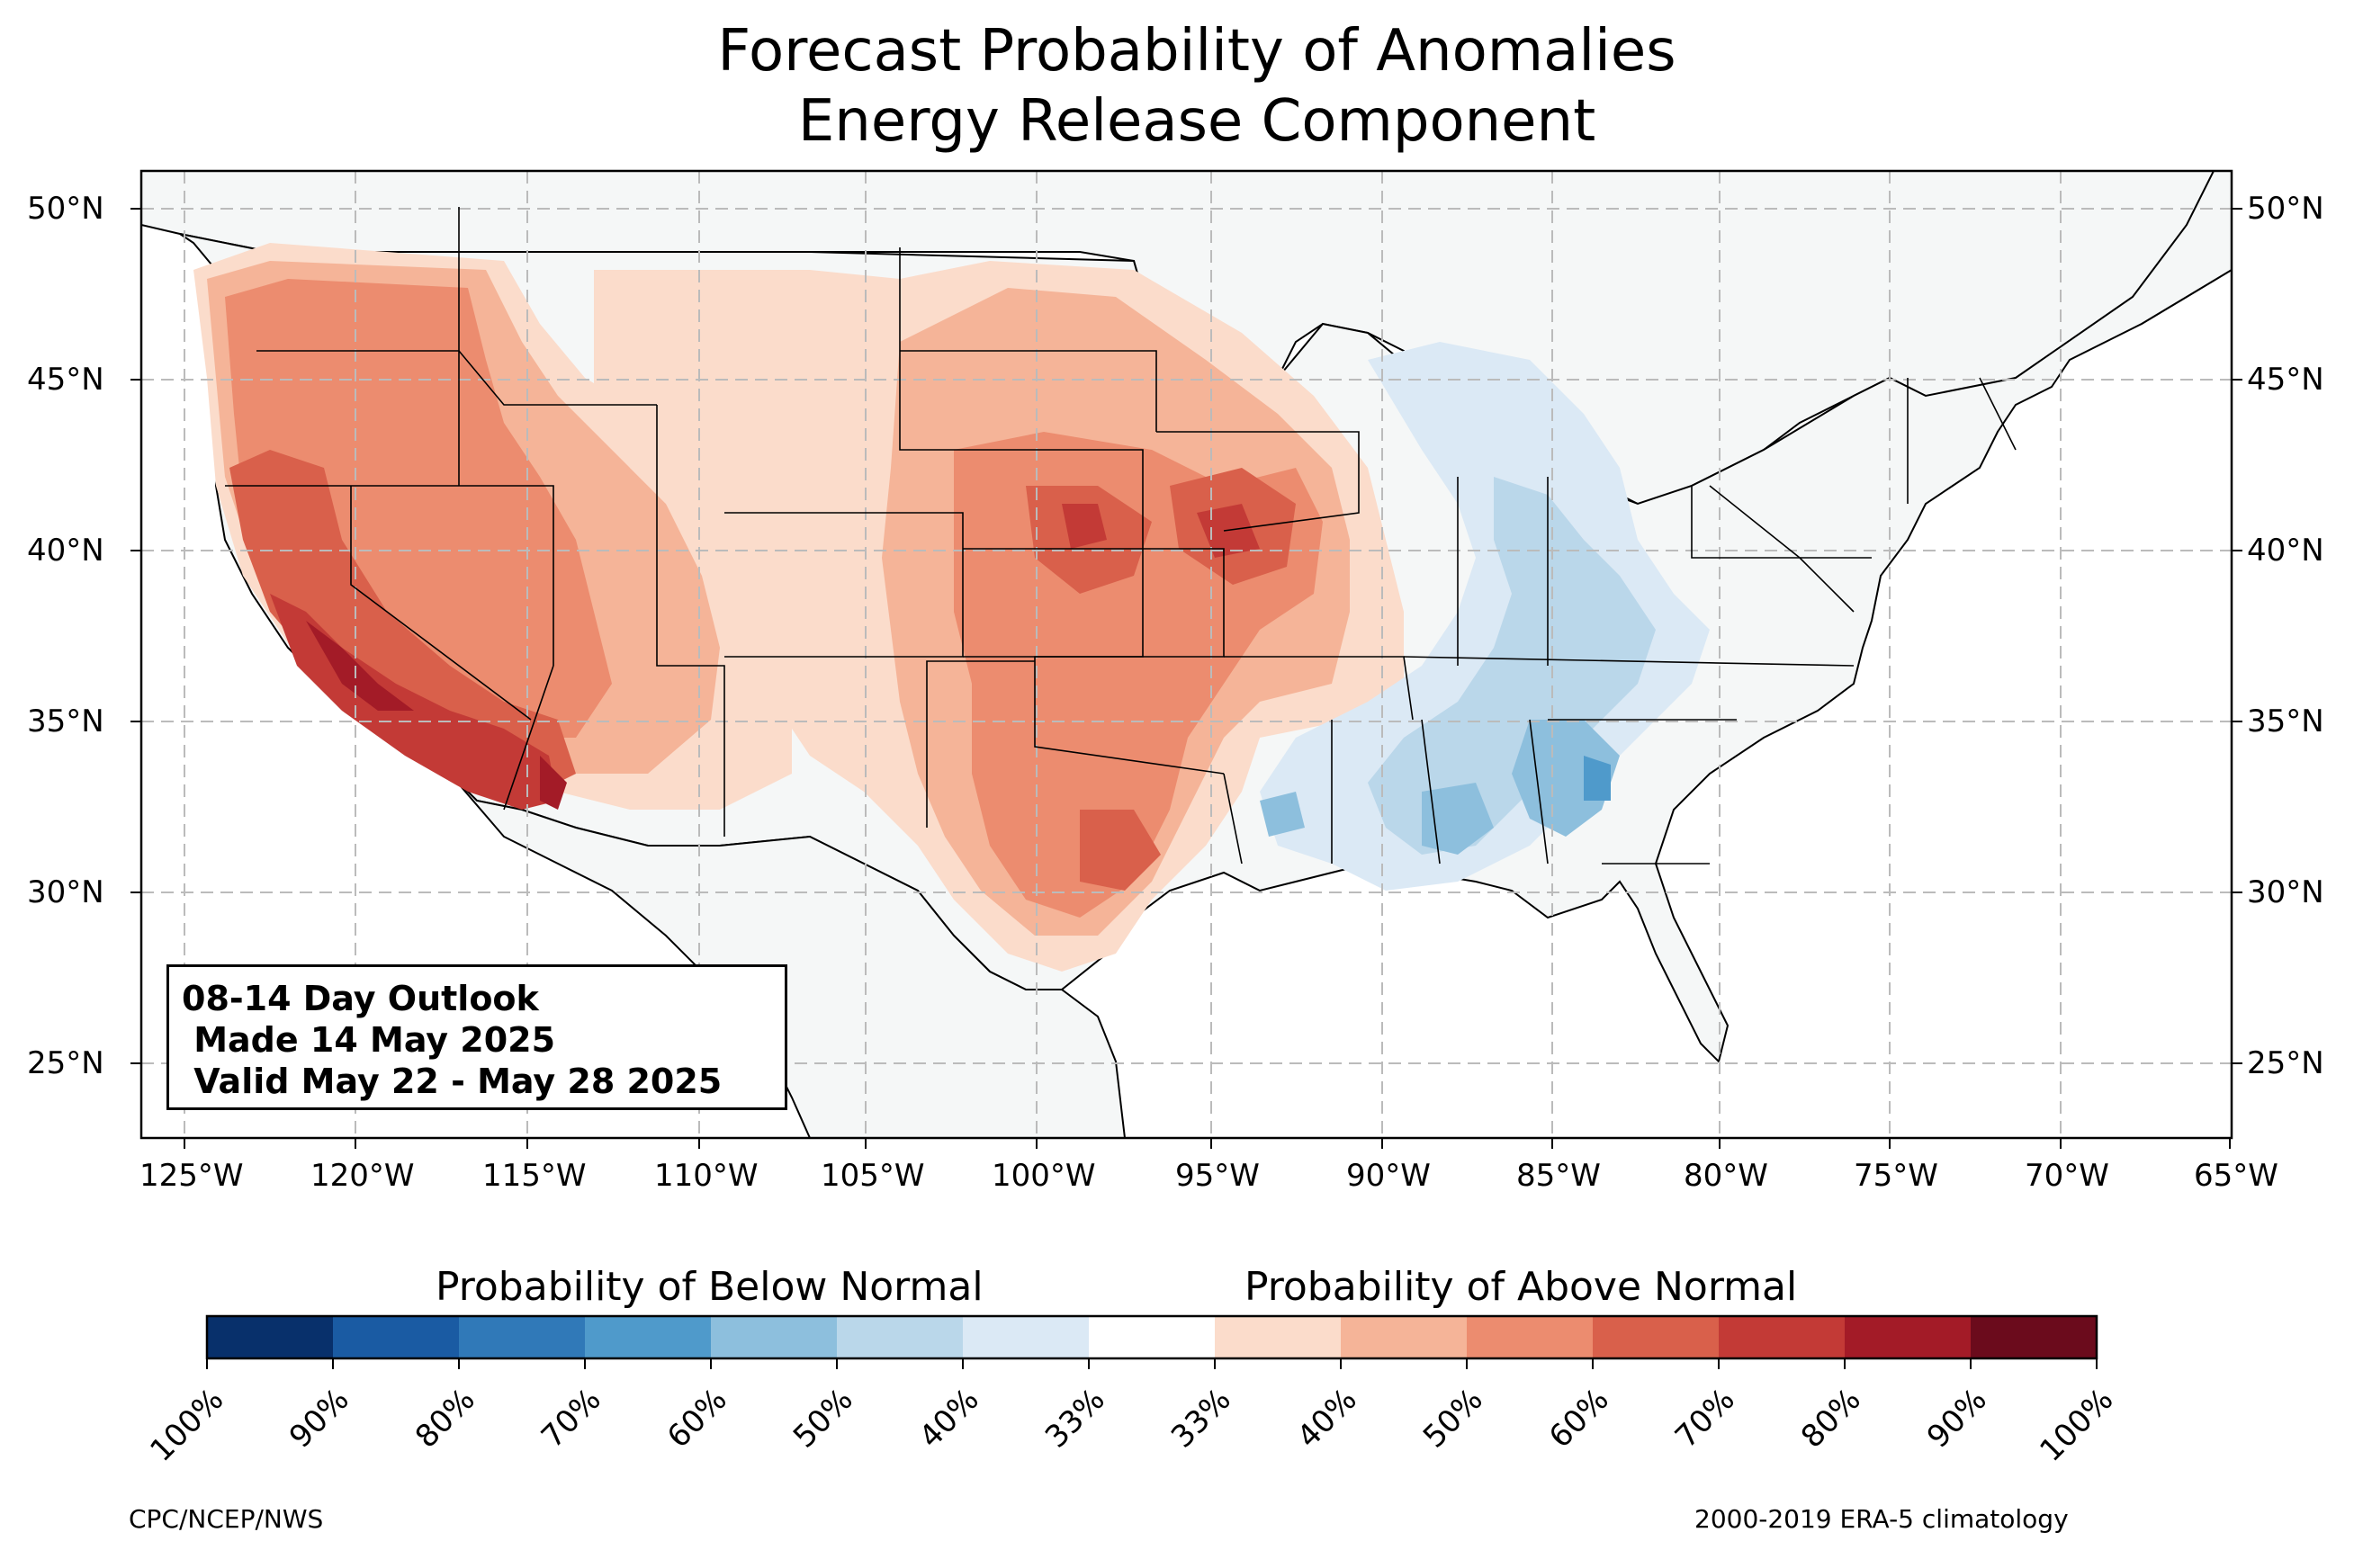  I want to click on lon-label-95w: 95°W, so click(1217, 1176).